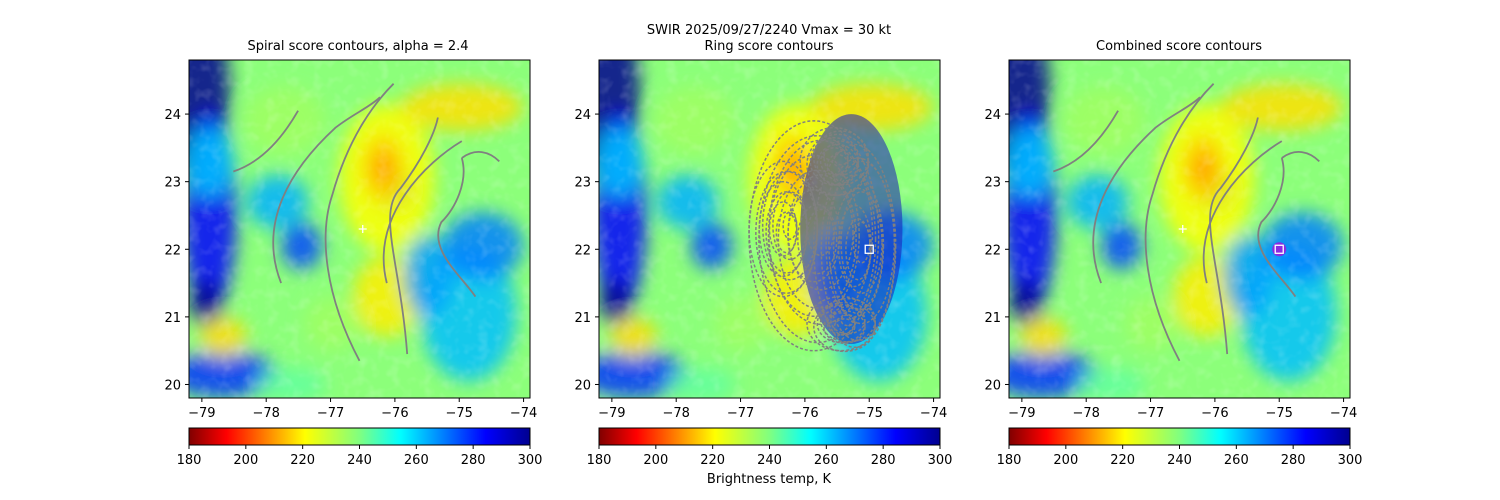  I want to click on ring-core, so click(851, 229).